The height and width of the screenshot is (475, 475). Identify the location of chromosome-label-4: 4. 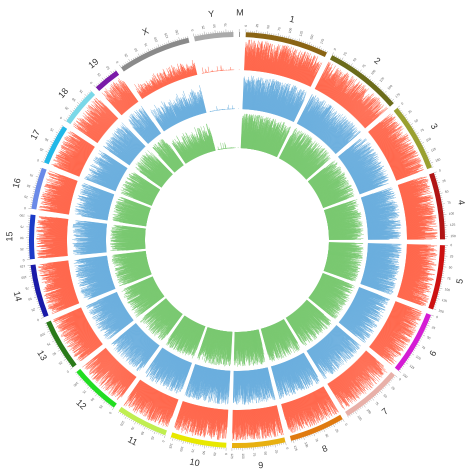
(461, 202).